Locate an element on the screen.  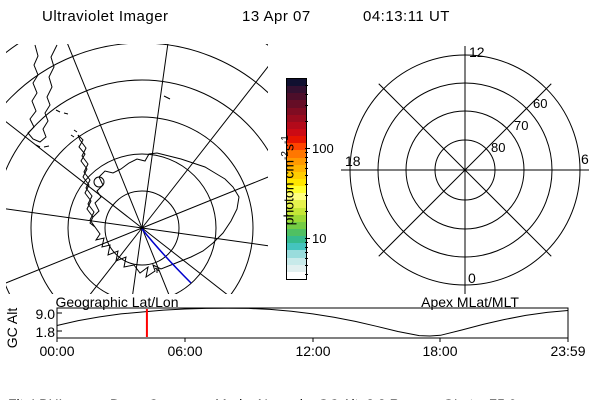
xtick-0000: 00:00 is located at coordinates (57, 351).